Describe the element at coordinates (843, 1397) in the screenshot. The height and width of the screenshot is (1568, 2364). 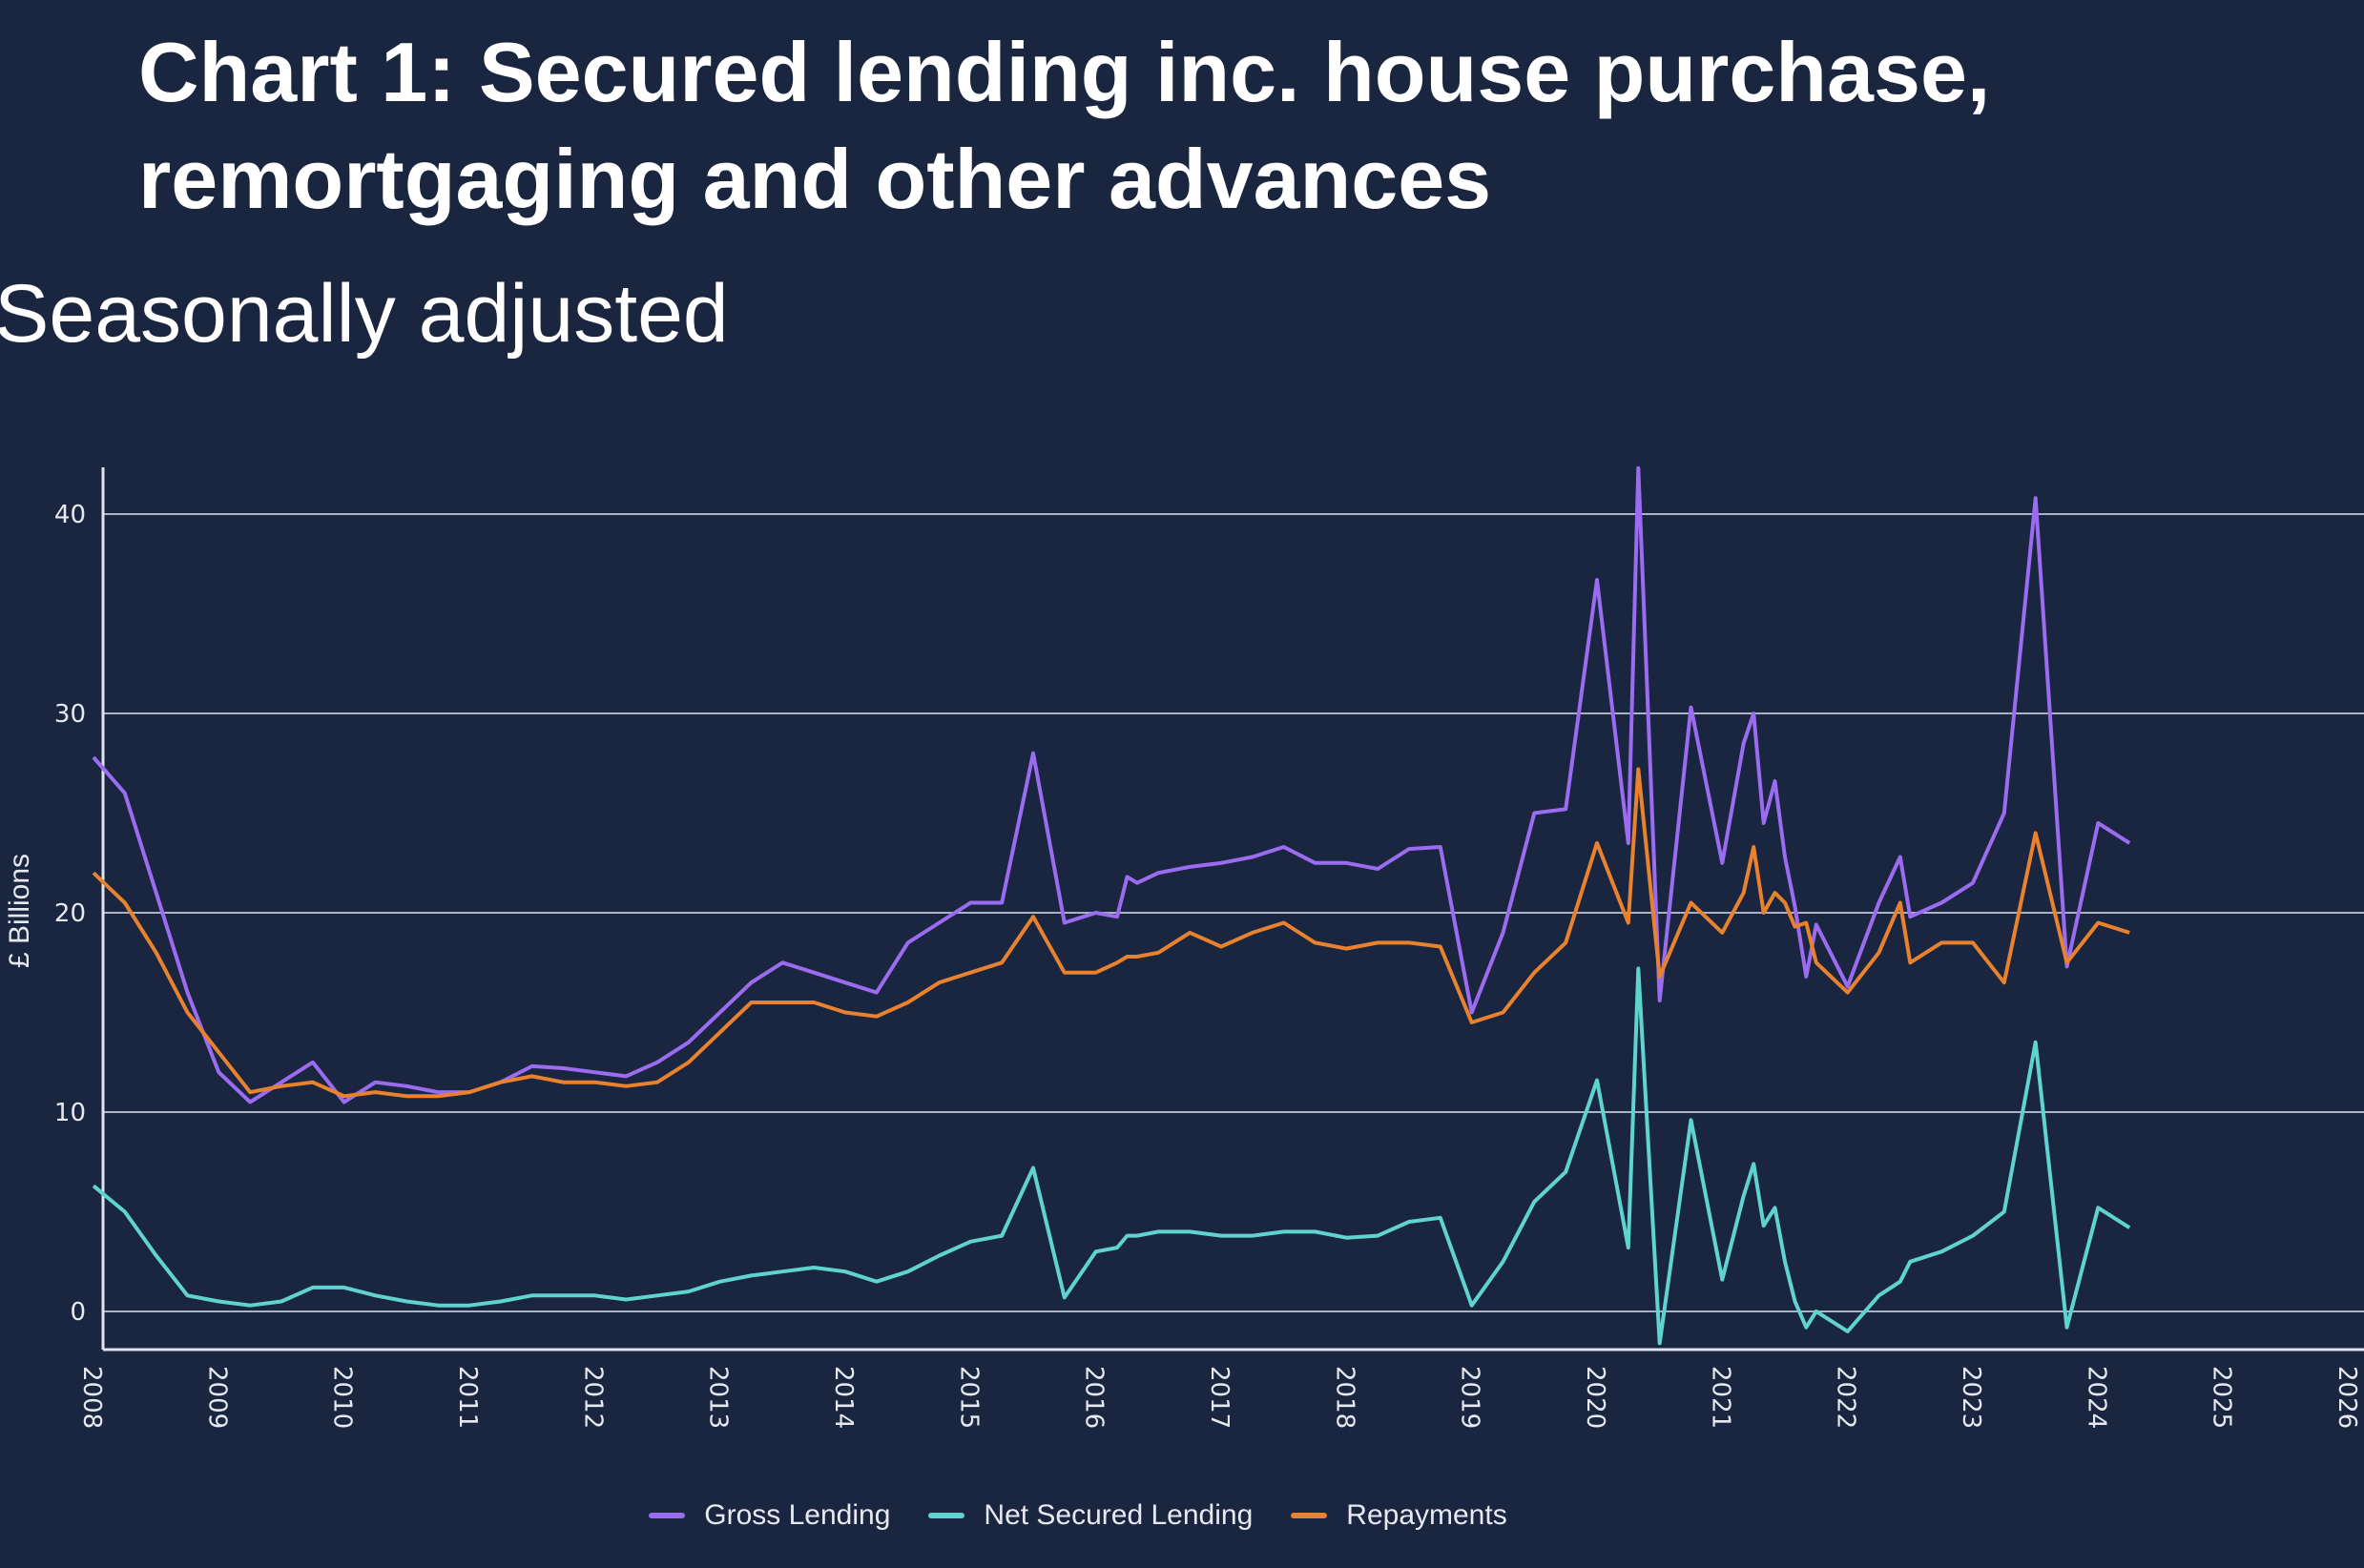
I see `x-tick-label: 2014` at that location.